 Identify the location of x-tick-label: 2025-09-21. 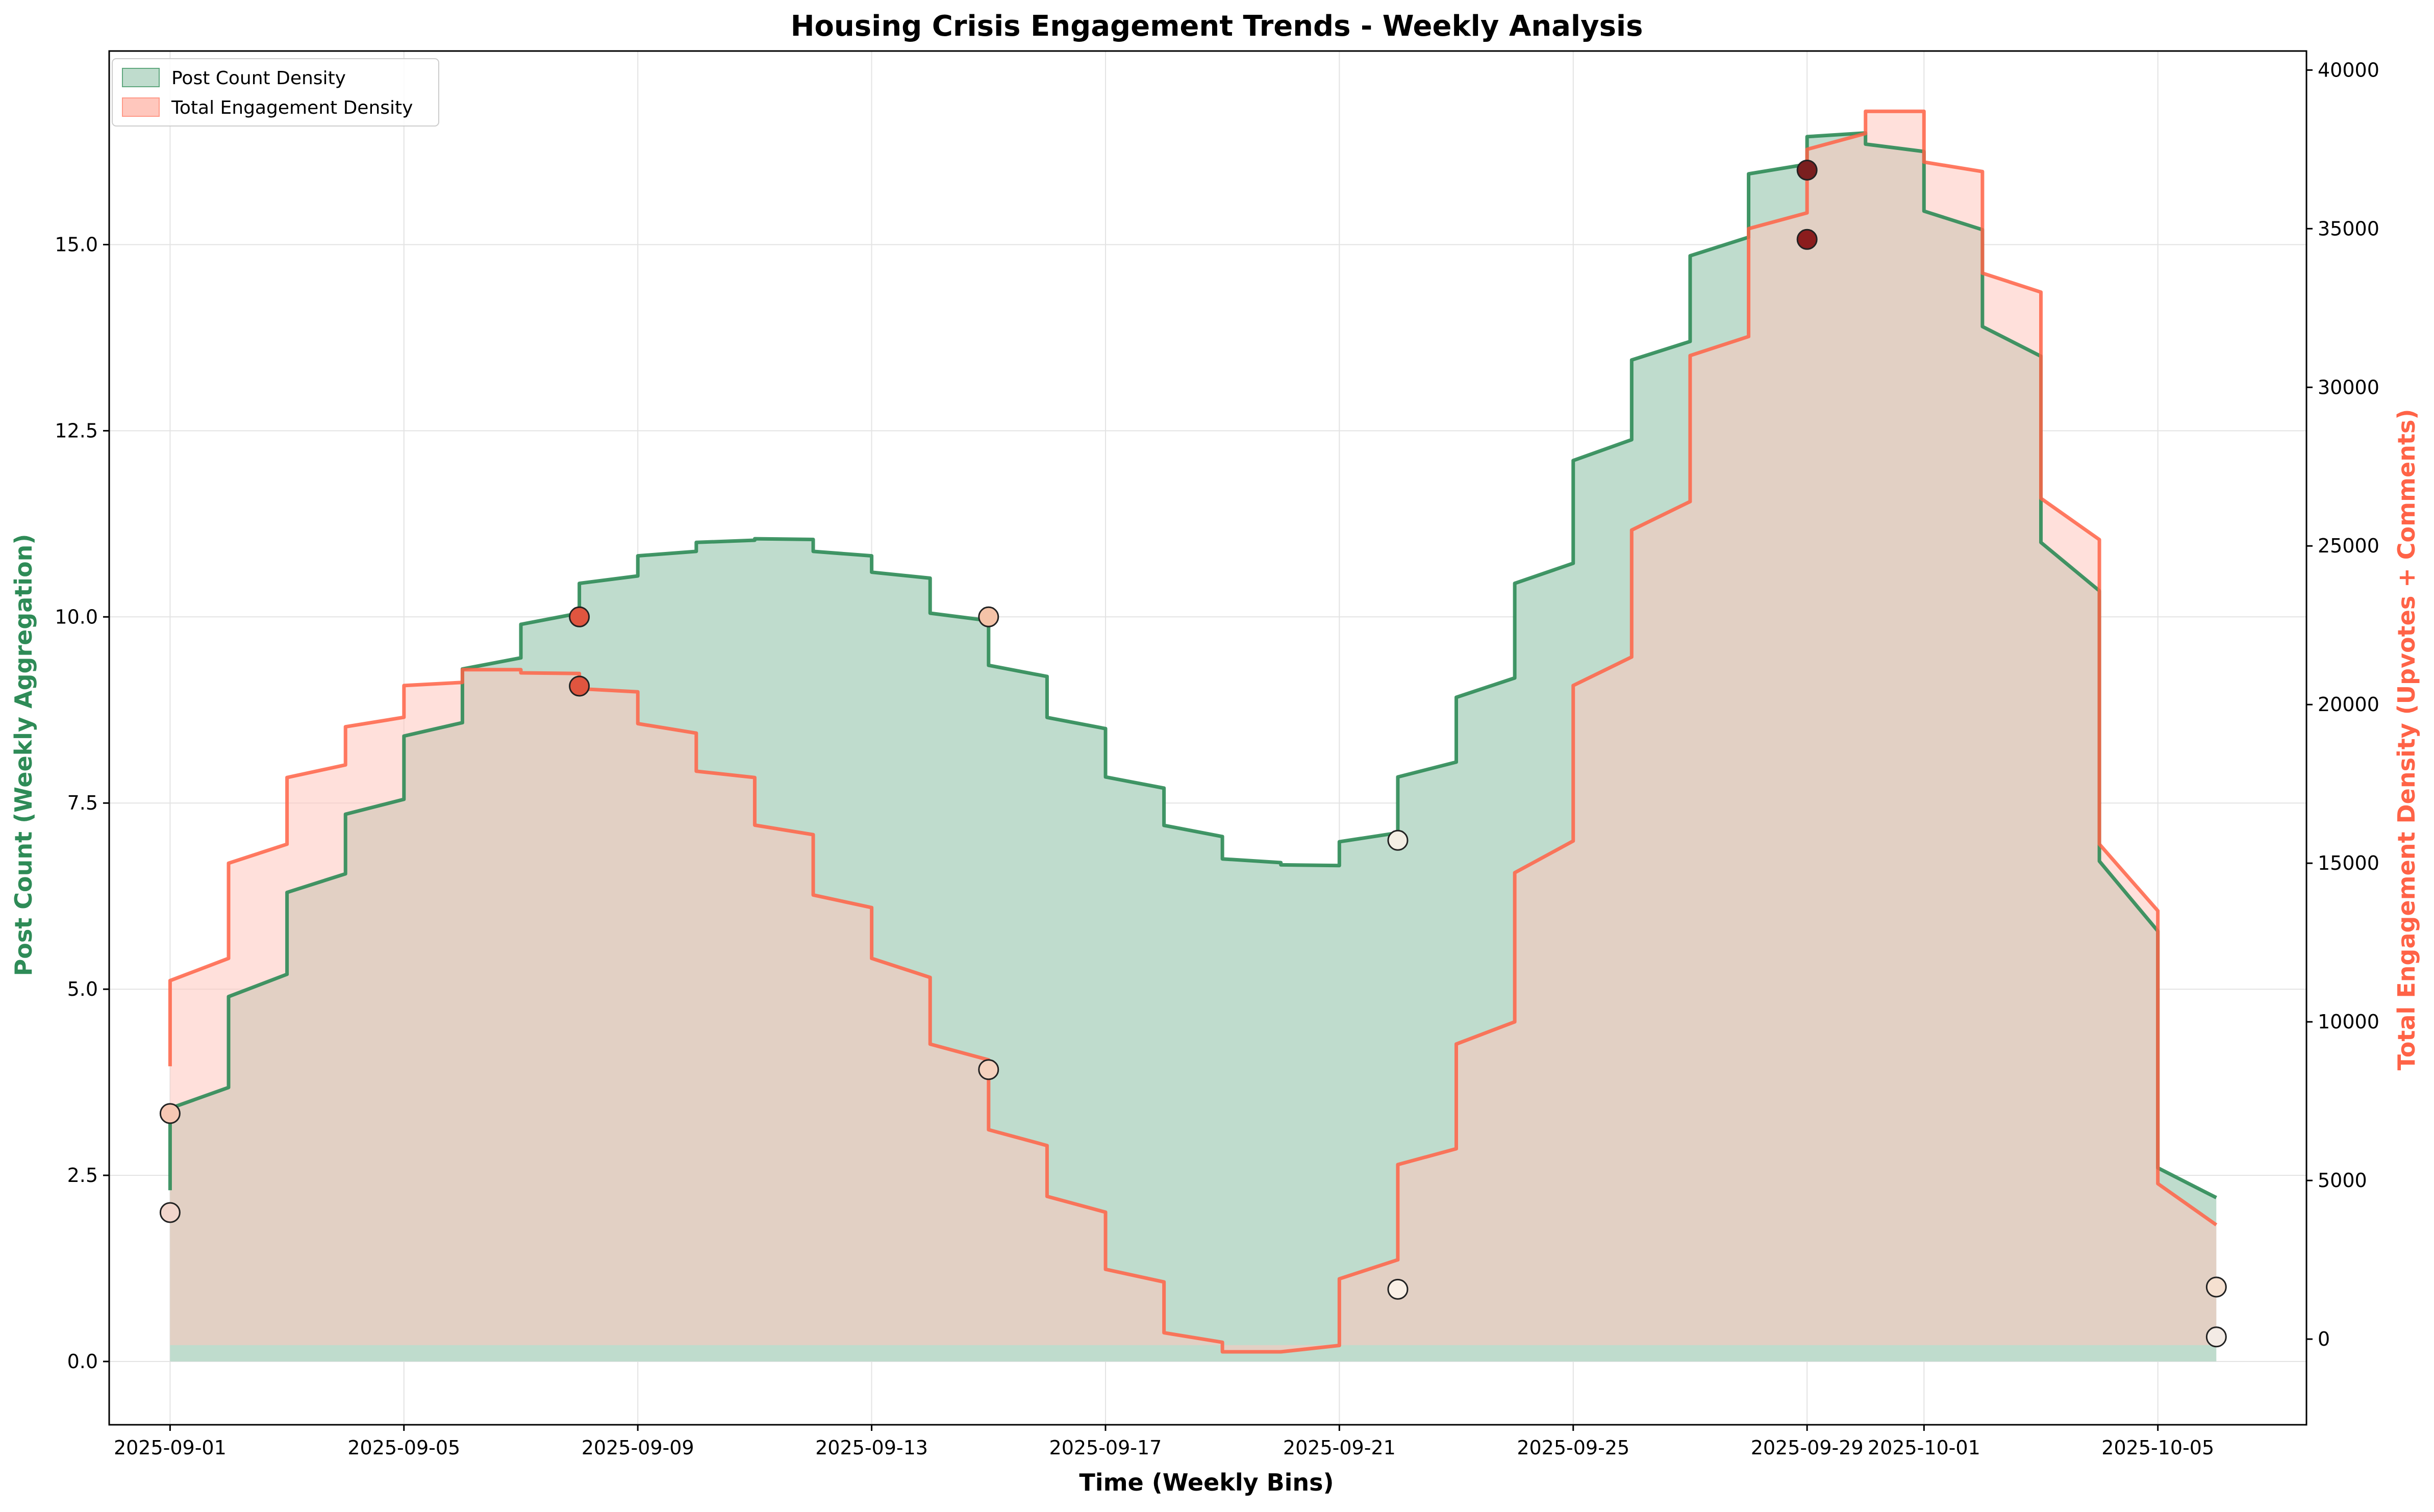
(1339, 1448).